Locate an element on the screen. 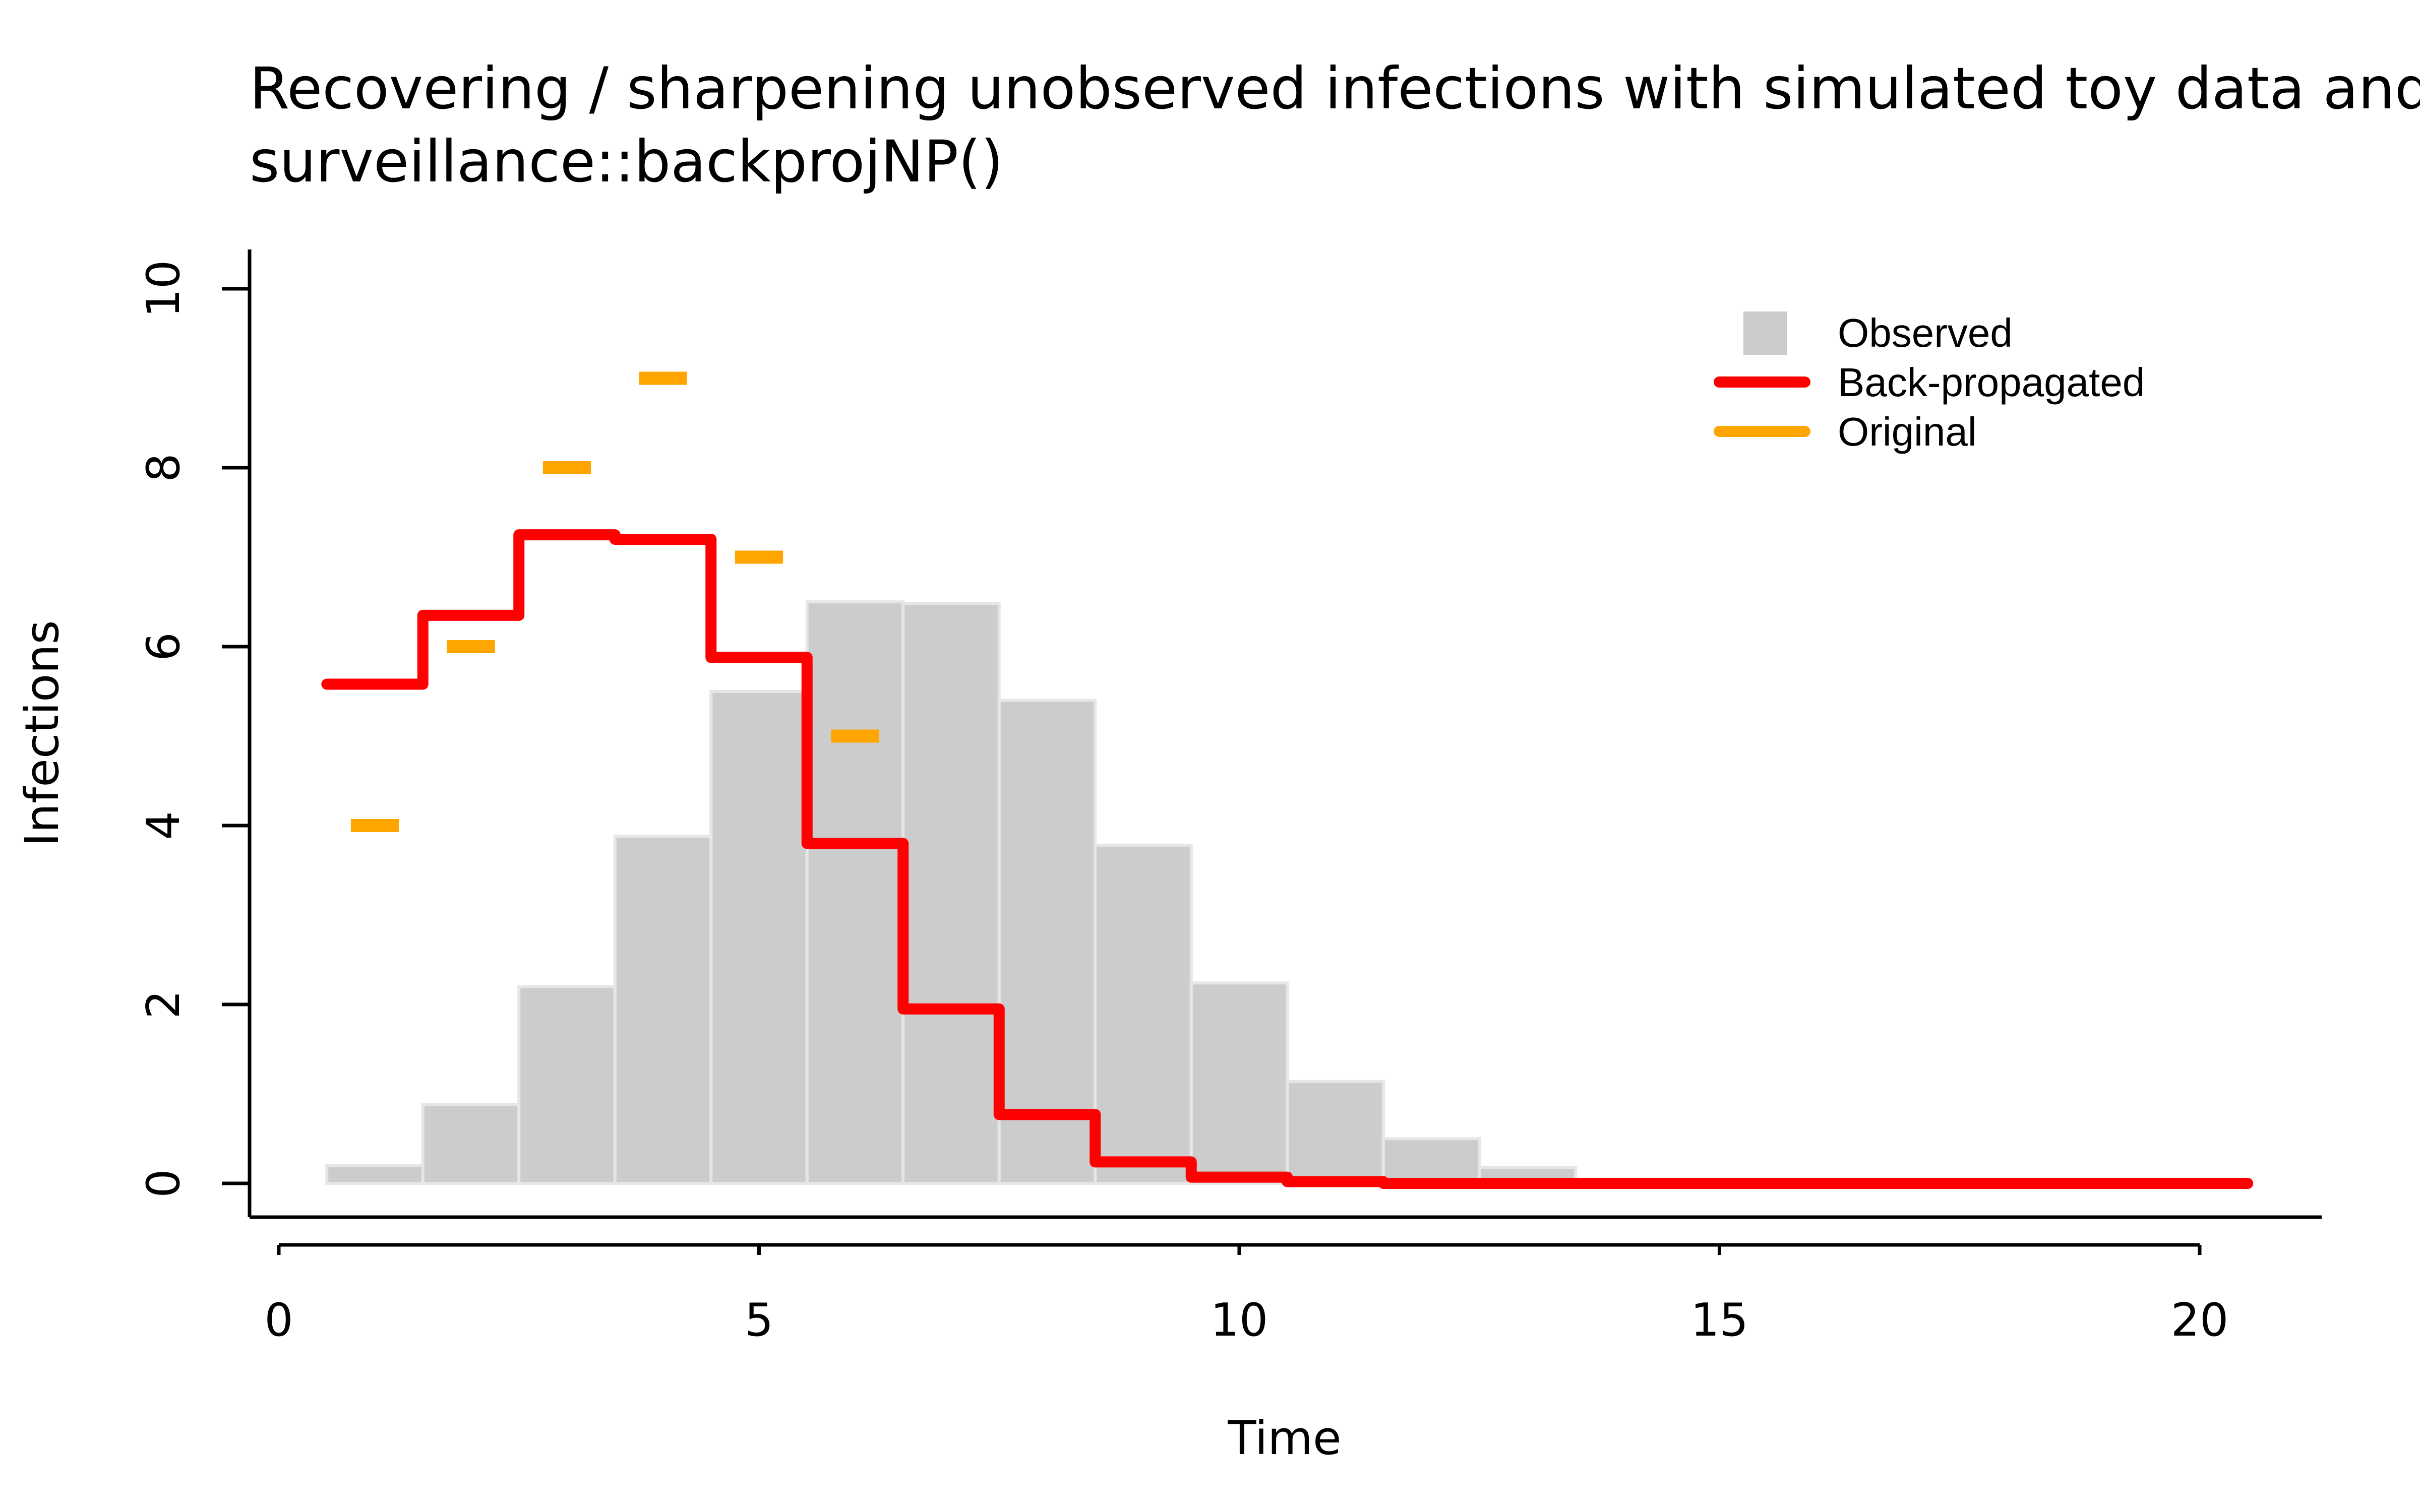 The width and height of the screenshot is (2420, 1512). y-tick-label-6: 6 is located at coordinates (163, 646).